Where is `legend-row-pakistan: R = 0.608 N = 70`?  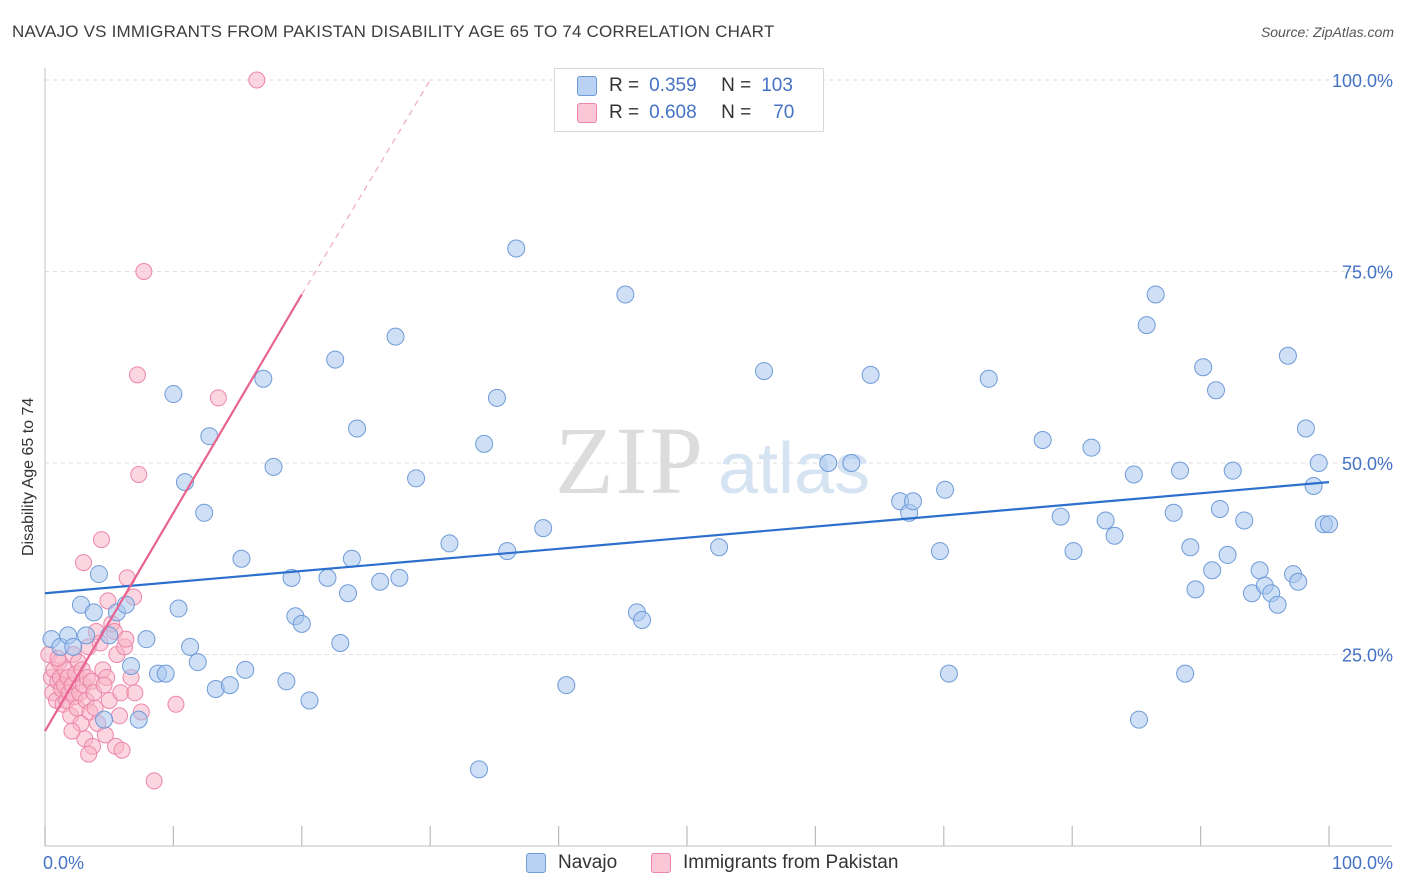 legend-row-pakistan: R = 0.608 N = 70 is located at coordinates (685, 113).